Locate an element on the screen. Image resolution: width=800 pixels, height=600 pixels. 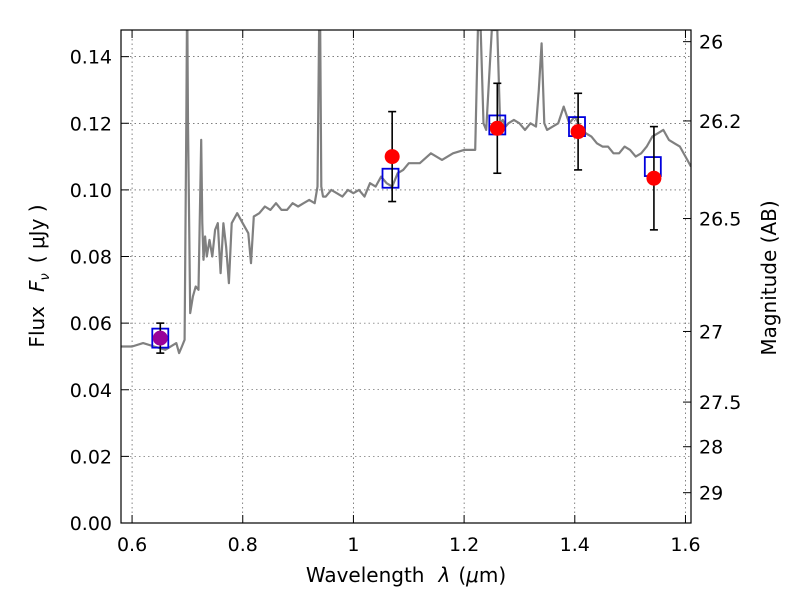
y-tick-label: 0.00 is located at coordinates (91, 524).